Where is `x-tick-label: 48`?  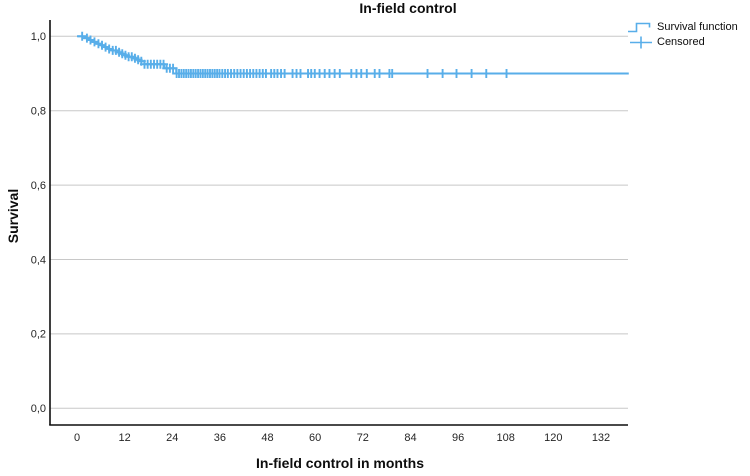 x-tick-label: 48 is located at coordinates (267, 438).